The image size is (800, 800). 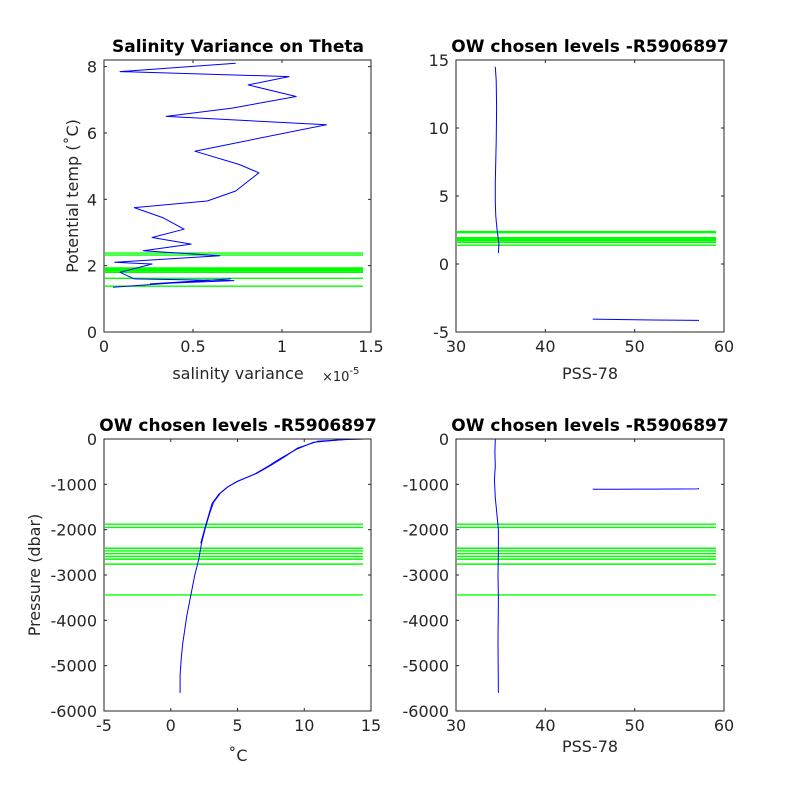 I want to click on x-axis-ticks: 0 0.5 1 1.5, so click(x=241, y=208).